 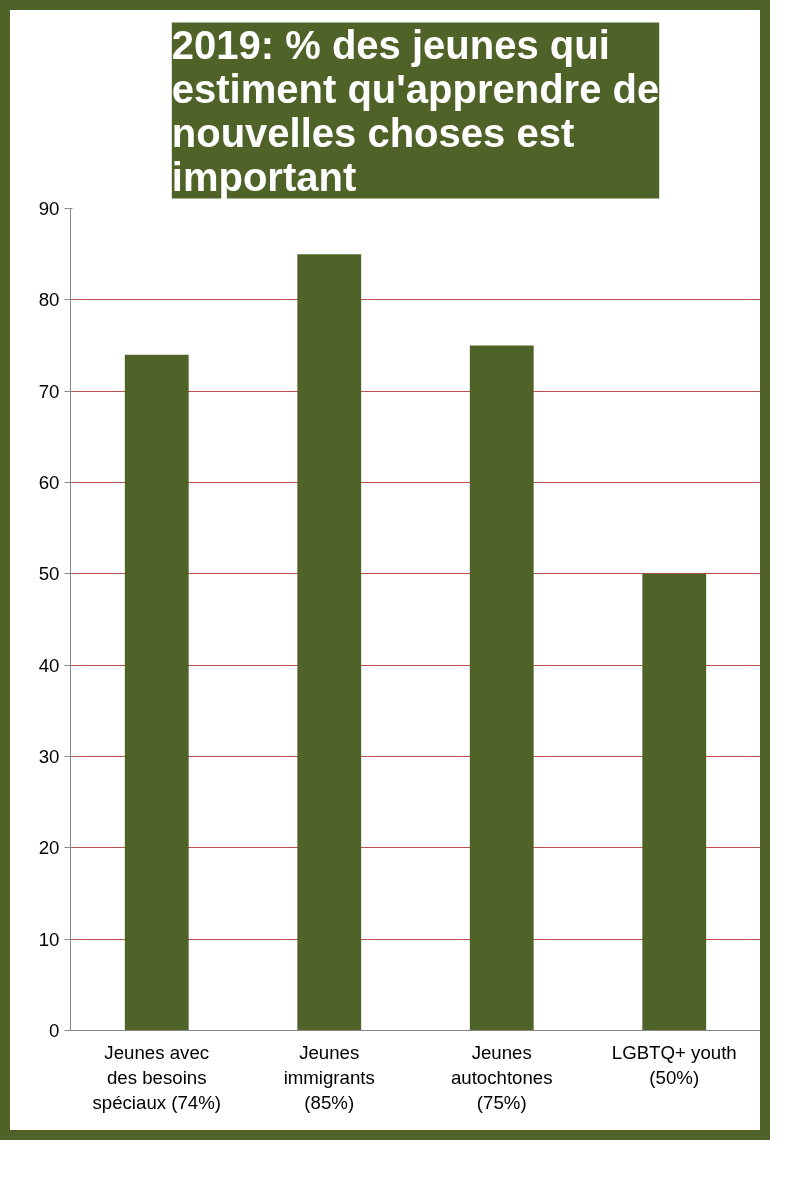 I want to click on x-tick-label: Jeunes immigrants (85%), so click(x=329, y=1077).